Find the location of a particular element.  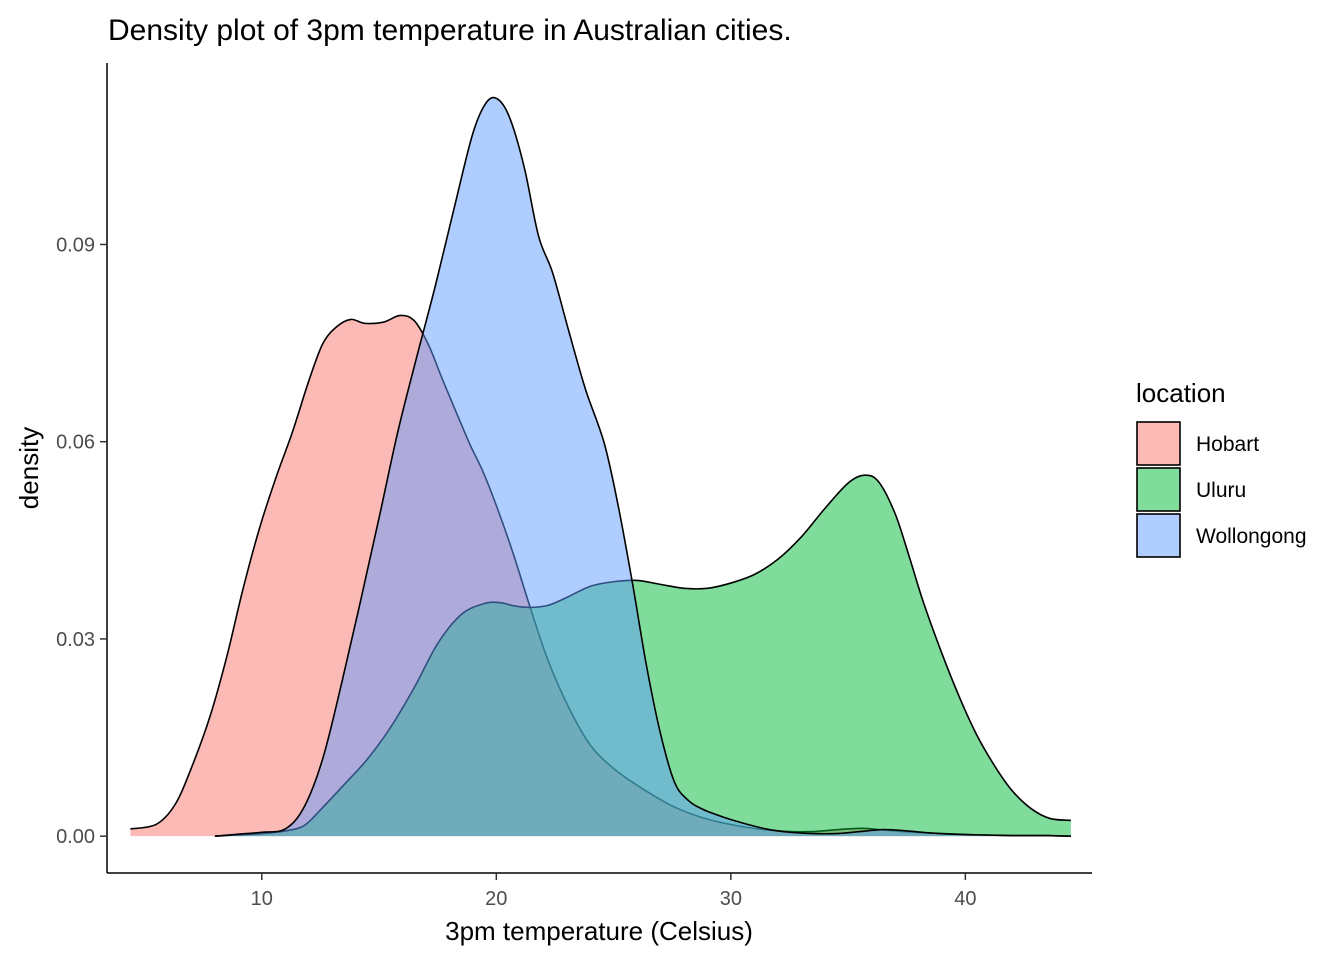

y-tick-label: 0.06 is located at coordinates (75, 443).